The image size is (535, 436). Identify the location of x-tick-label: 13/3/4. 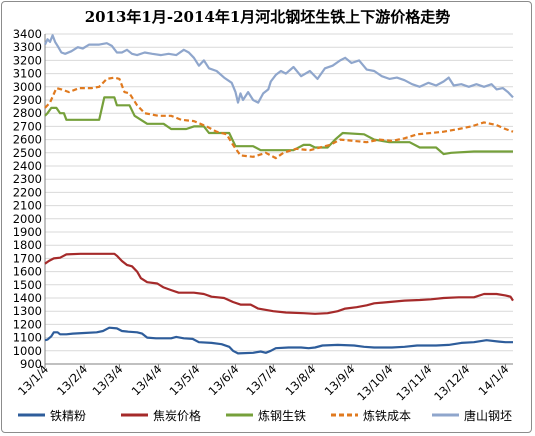
(107, 380).